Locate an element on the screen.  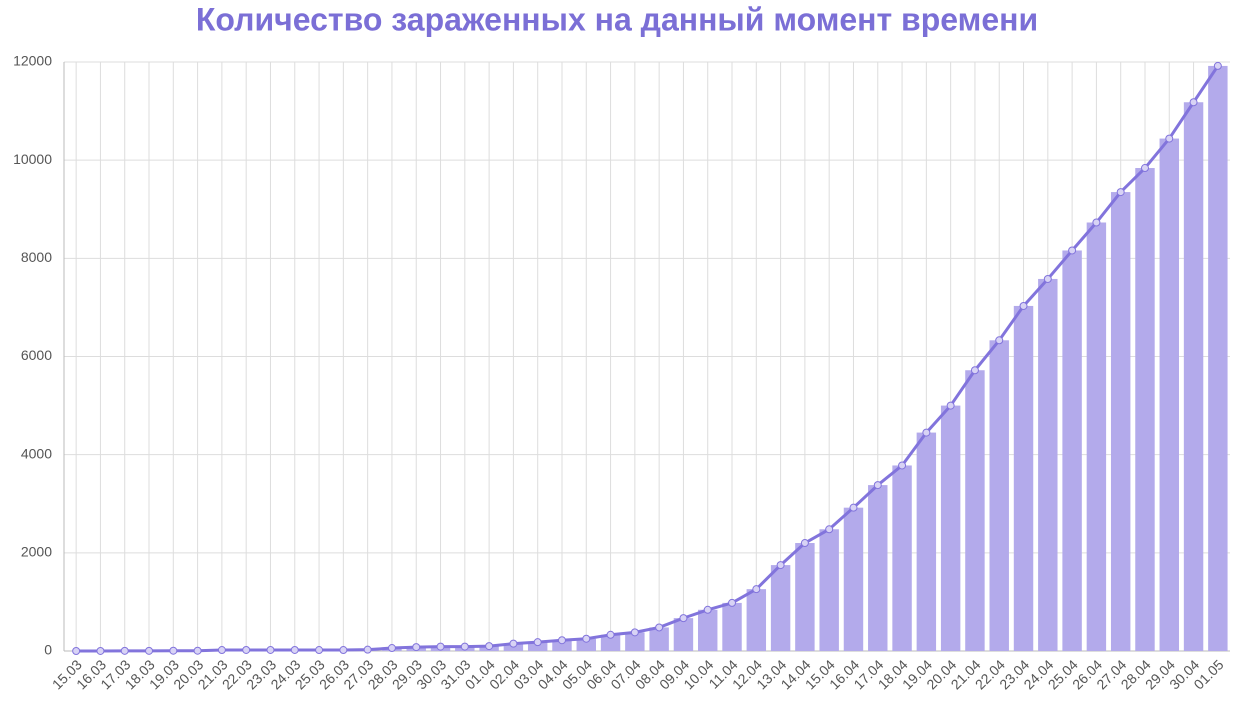
y-tick-label: 4000 is located at coordinates (36, 453).